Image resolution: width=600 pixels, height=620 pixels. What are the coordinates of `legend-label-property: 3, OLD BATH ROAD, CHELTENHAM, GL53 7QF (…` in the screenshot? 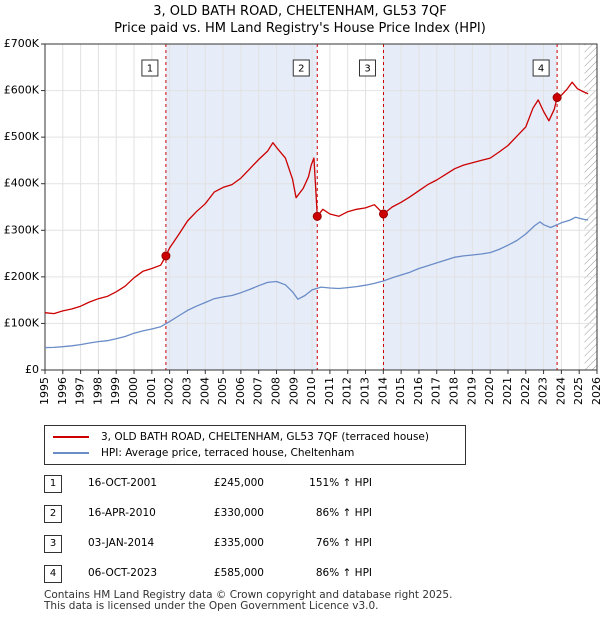 It's located at (265, 437).